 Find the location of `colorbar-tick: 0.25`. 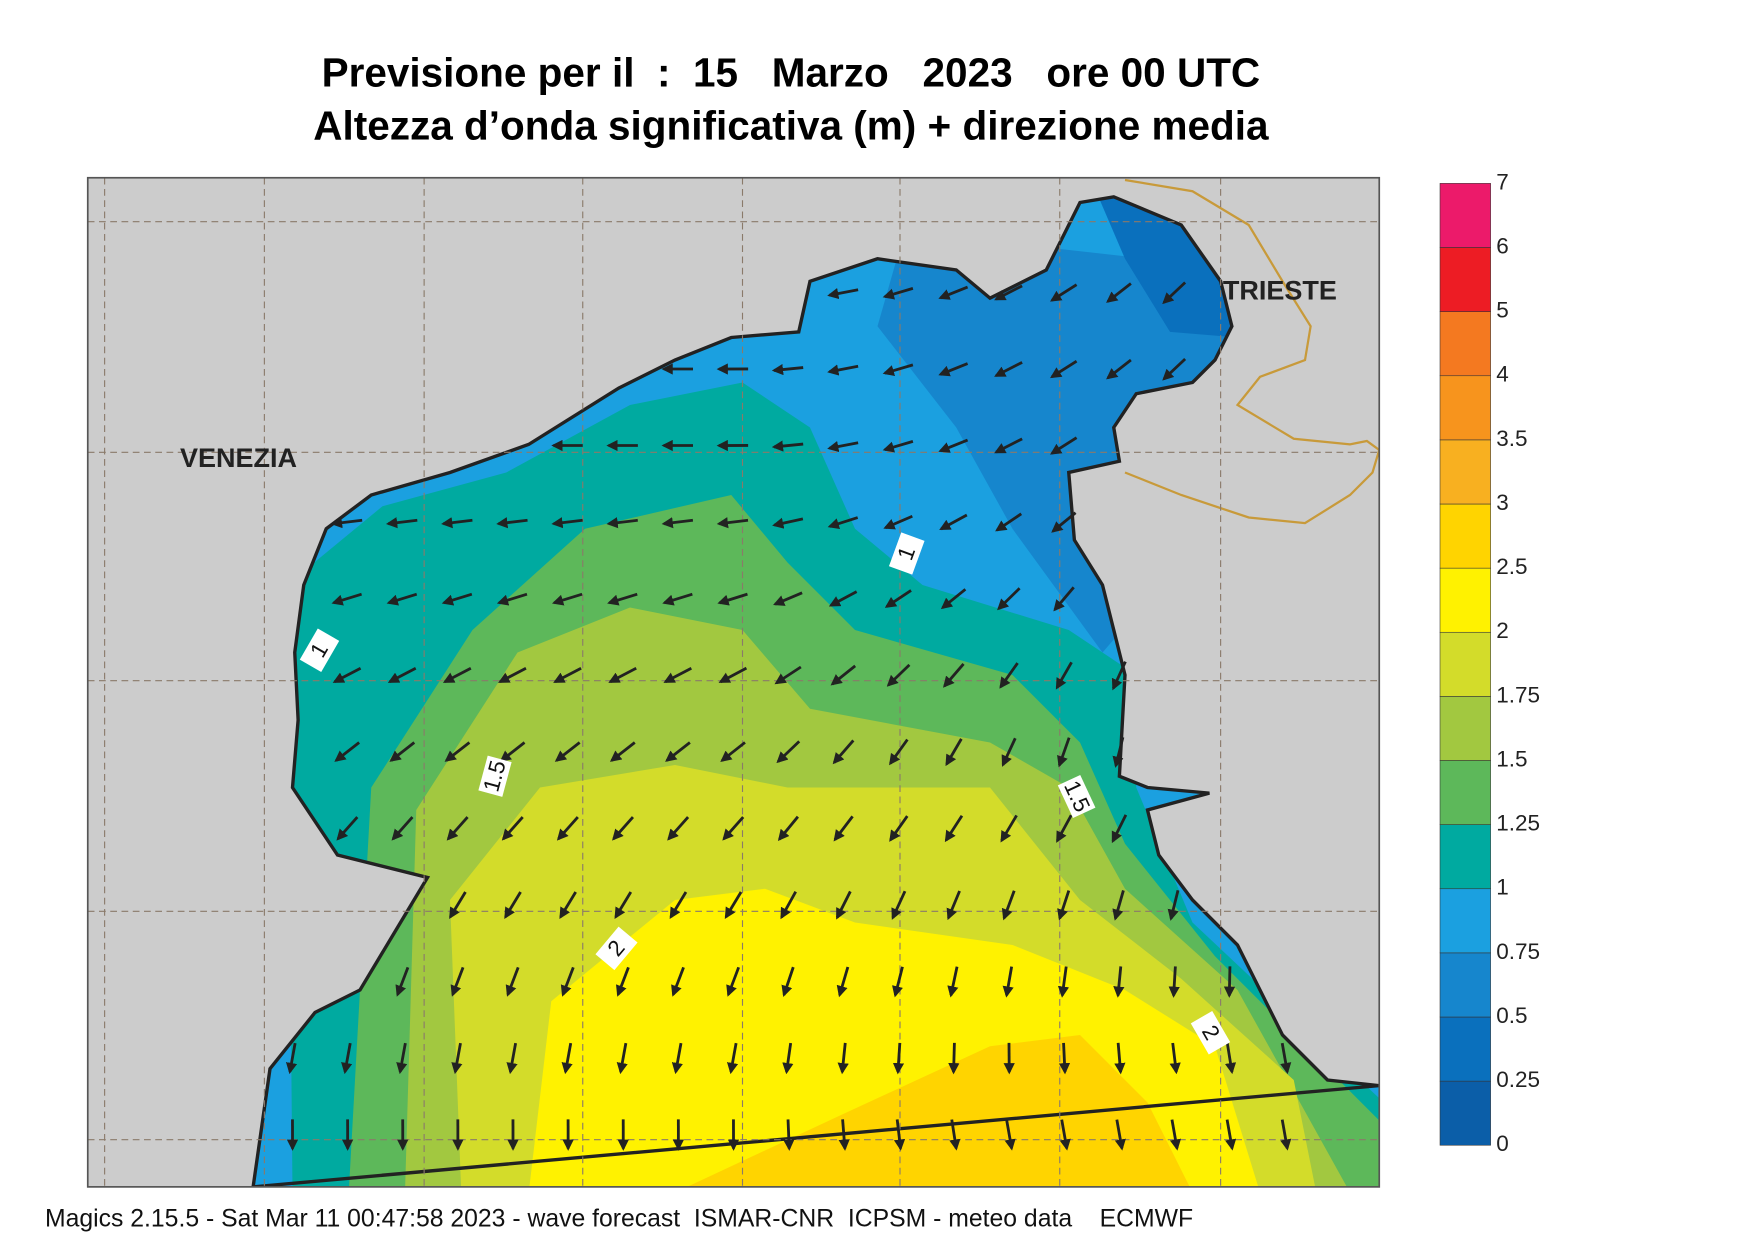

colorbar-tick: 0.25 is located at coordinates (1518, 1079).